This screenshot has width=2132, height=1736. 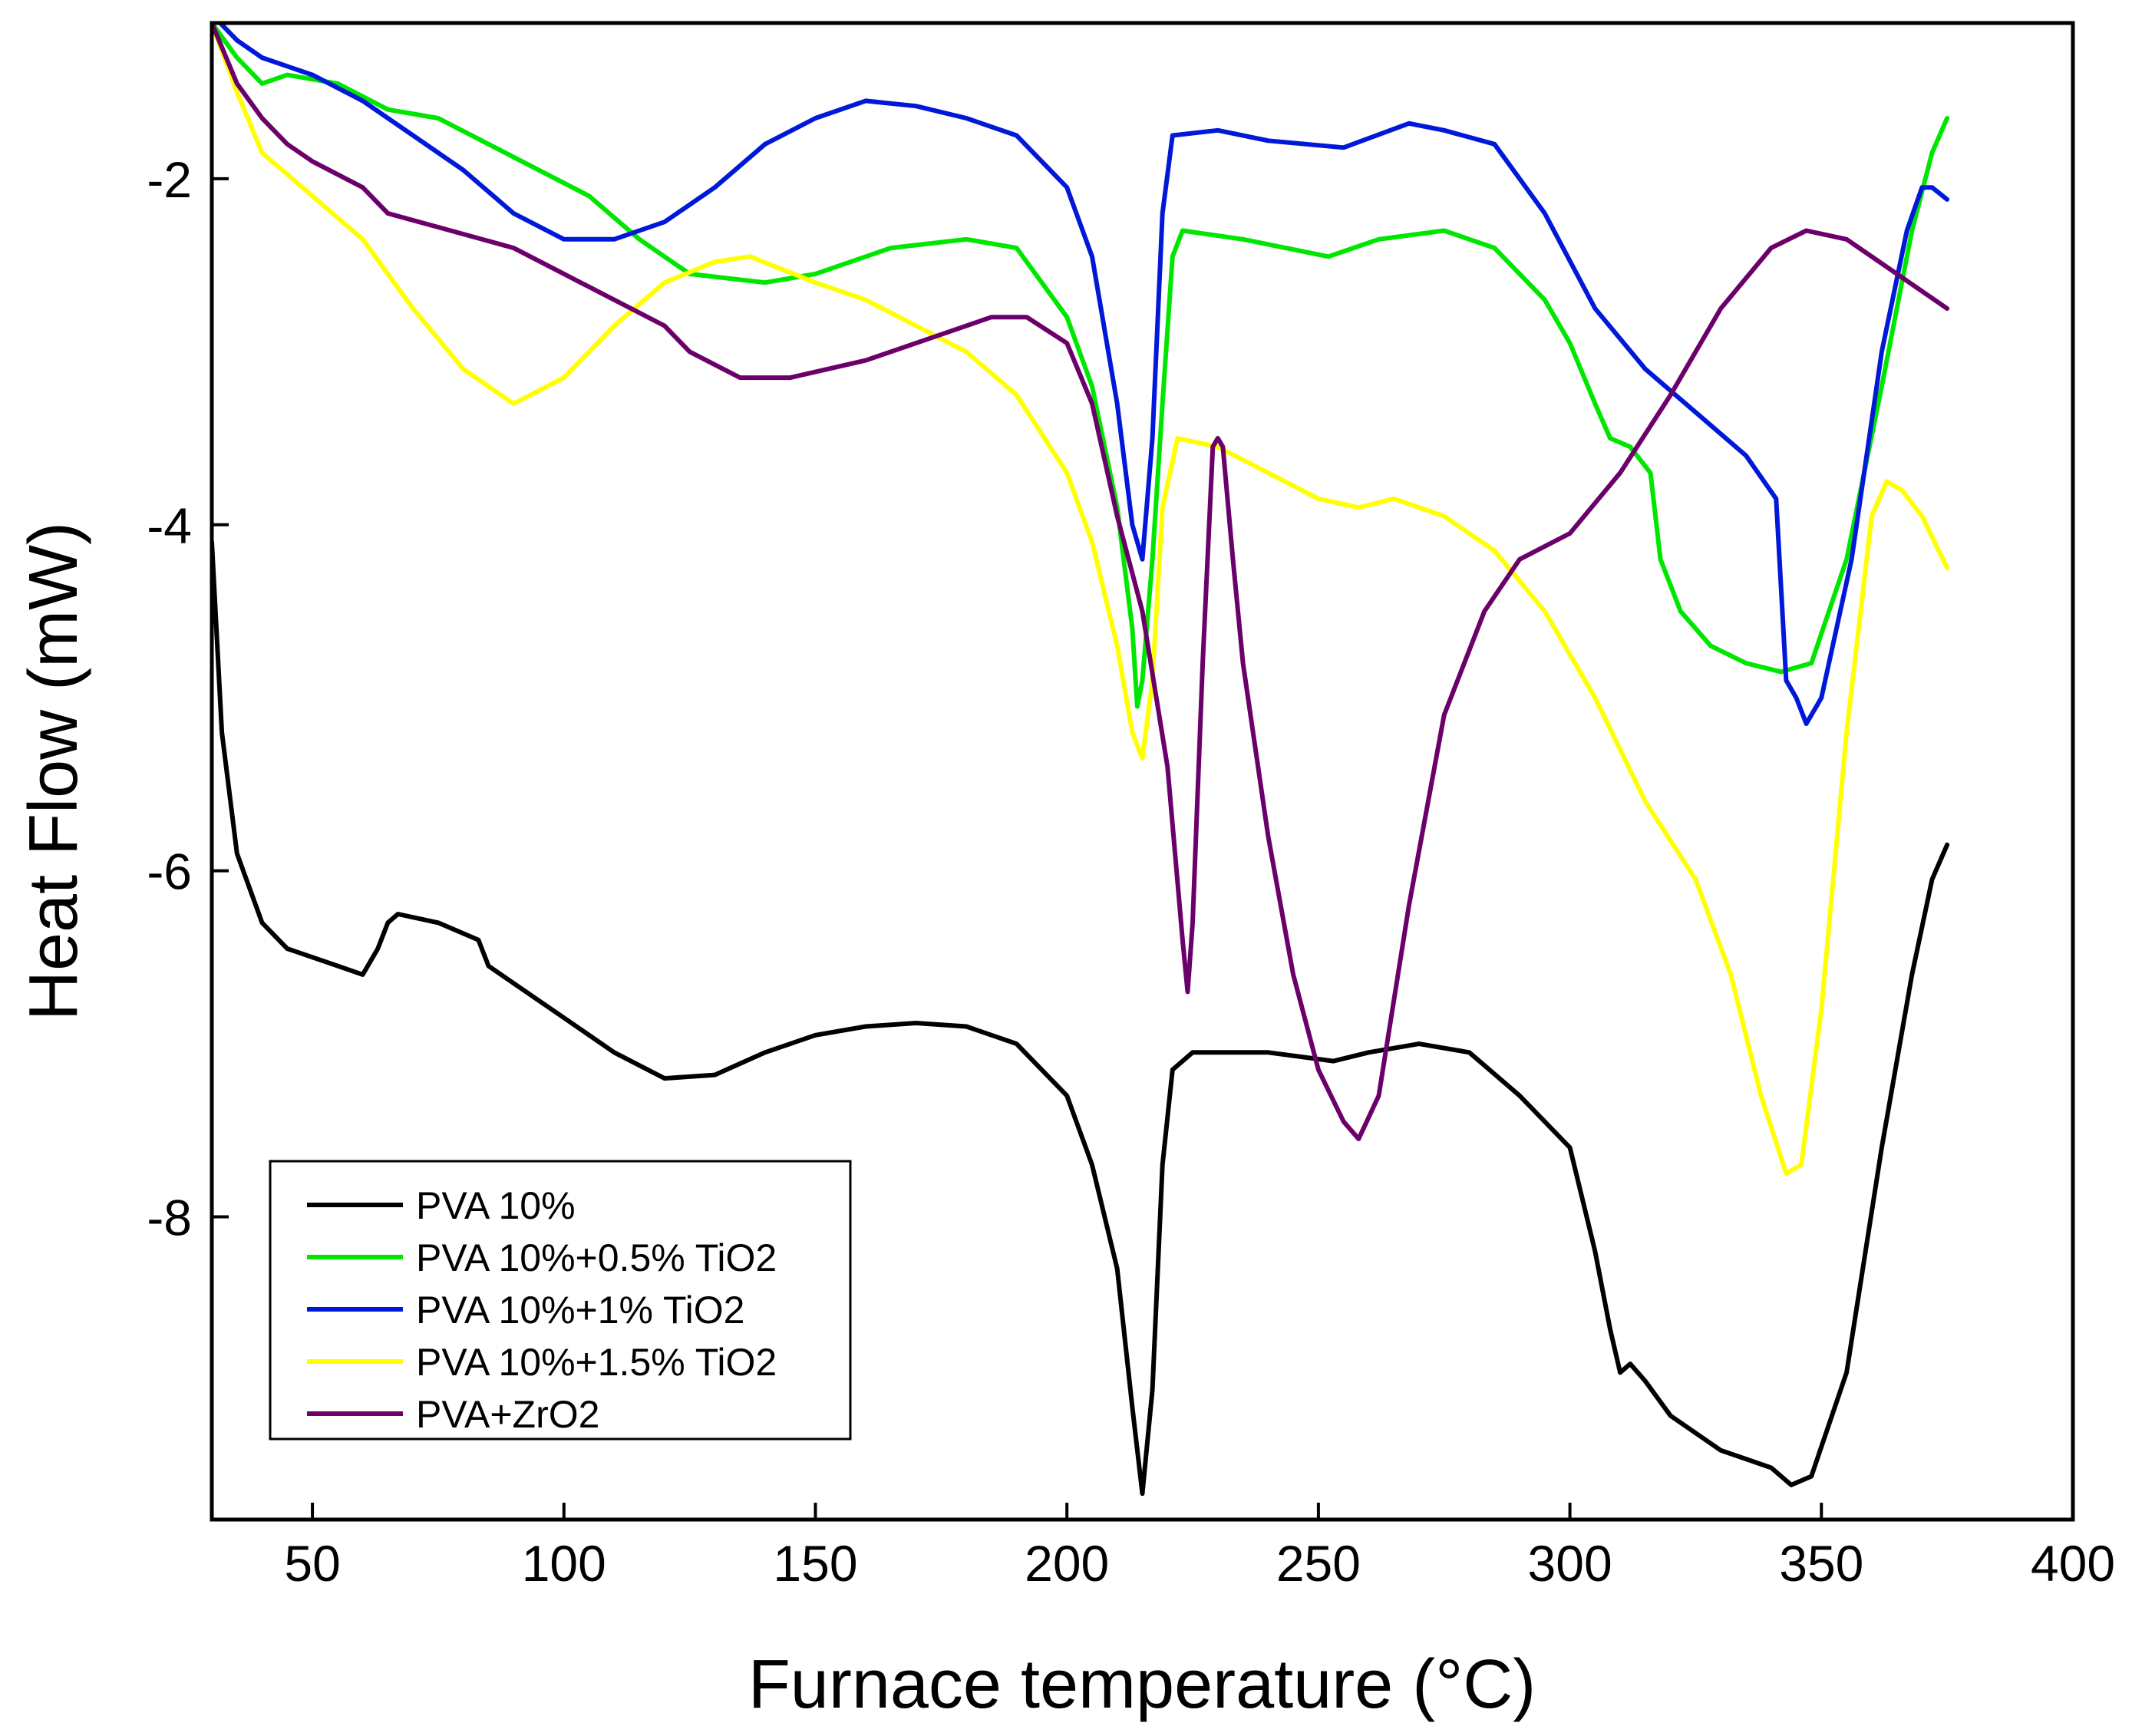 What do you see at coordinates (53, 771) in the screenshot?
I see `y-axis-title: Heat Flow (mW)` at bounding box center [53, 771].